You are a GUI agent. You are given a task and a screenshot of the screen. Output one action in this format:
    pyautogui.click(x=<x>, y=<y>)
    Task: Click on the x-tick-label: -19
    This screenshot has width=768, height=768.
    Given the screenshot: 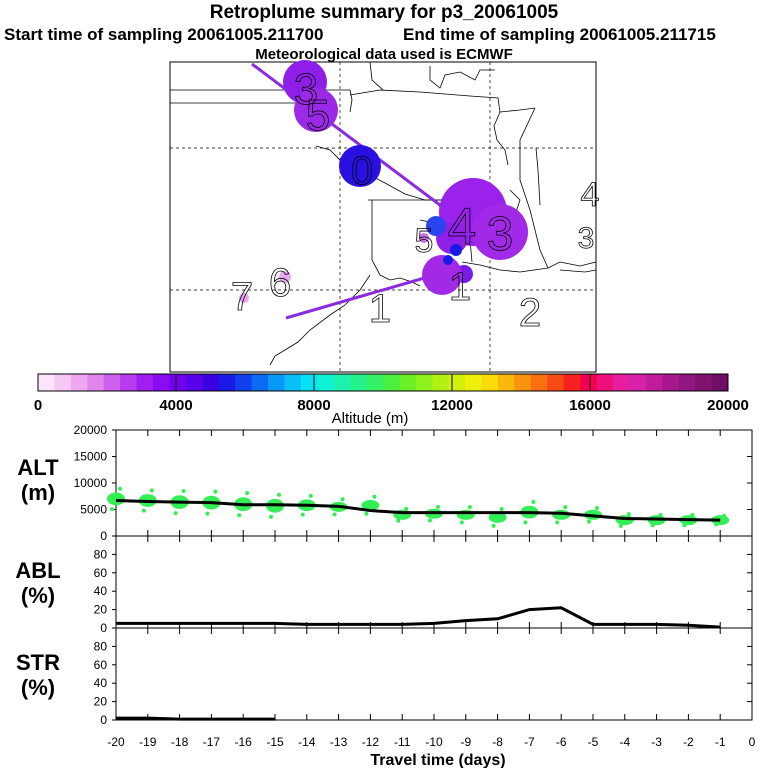 What is the action you would take?
    pyautogui.click(x=148, y=742)
    